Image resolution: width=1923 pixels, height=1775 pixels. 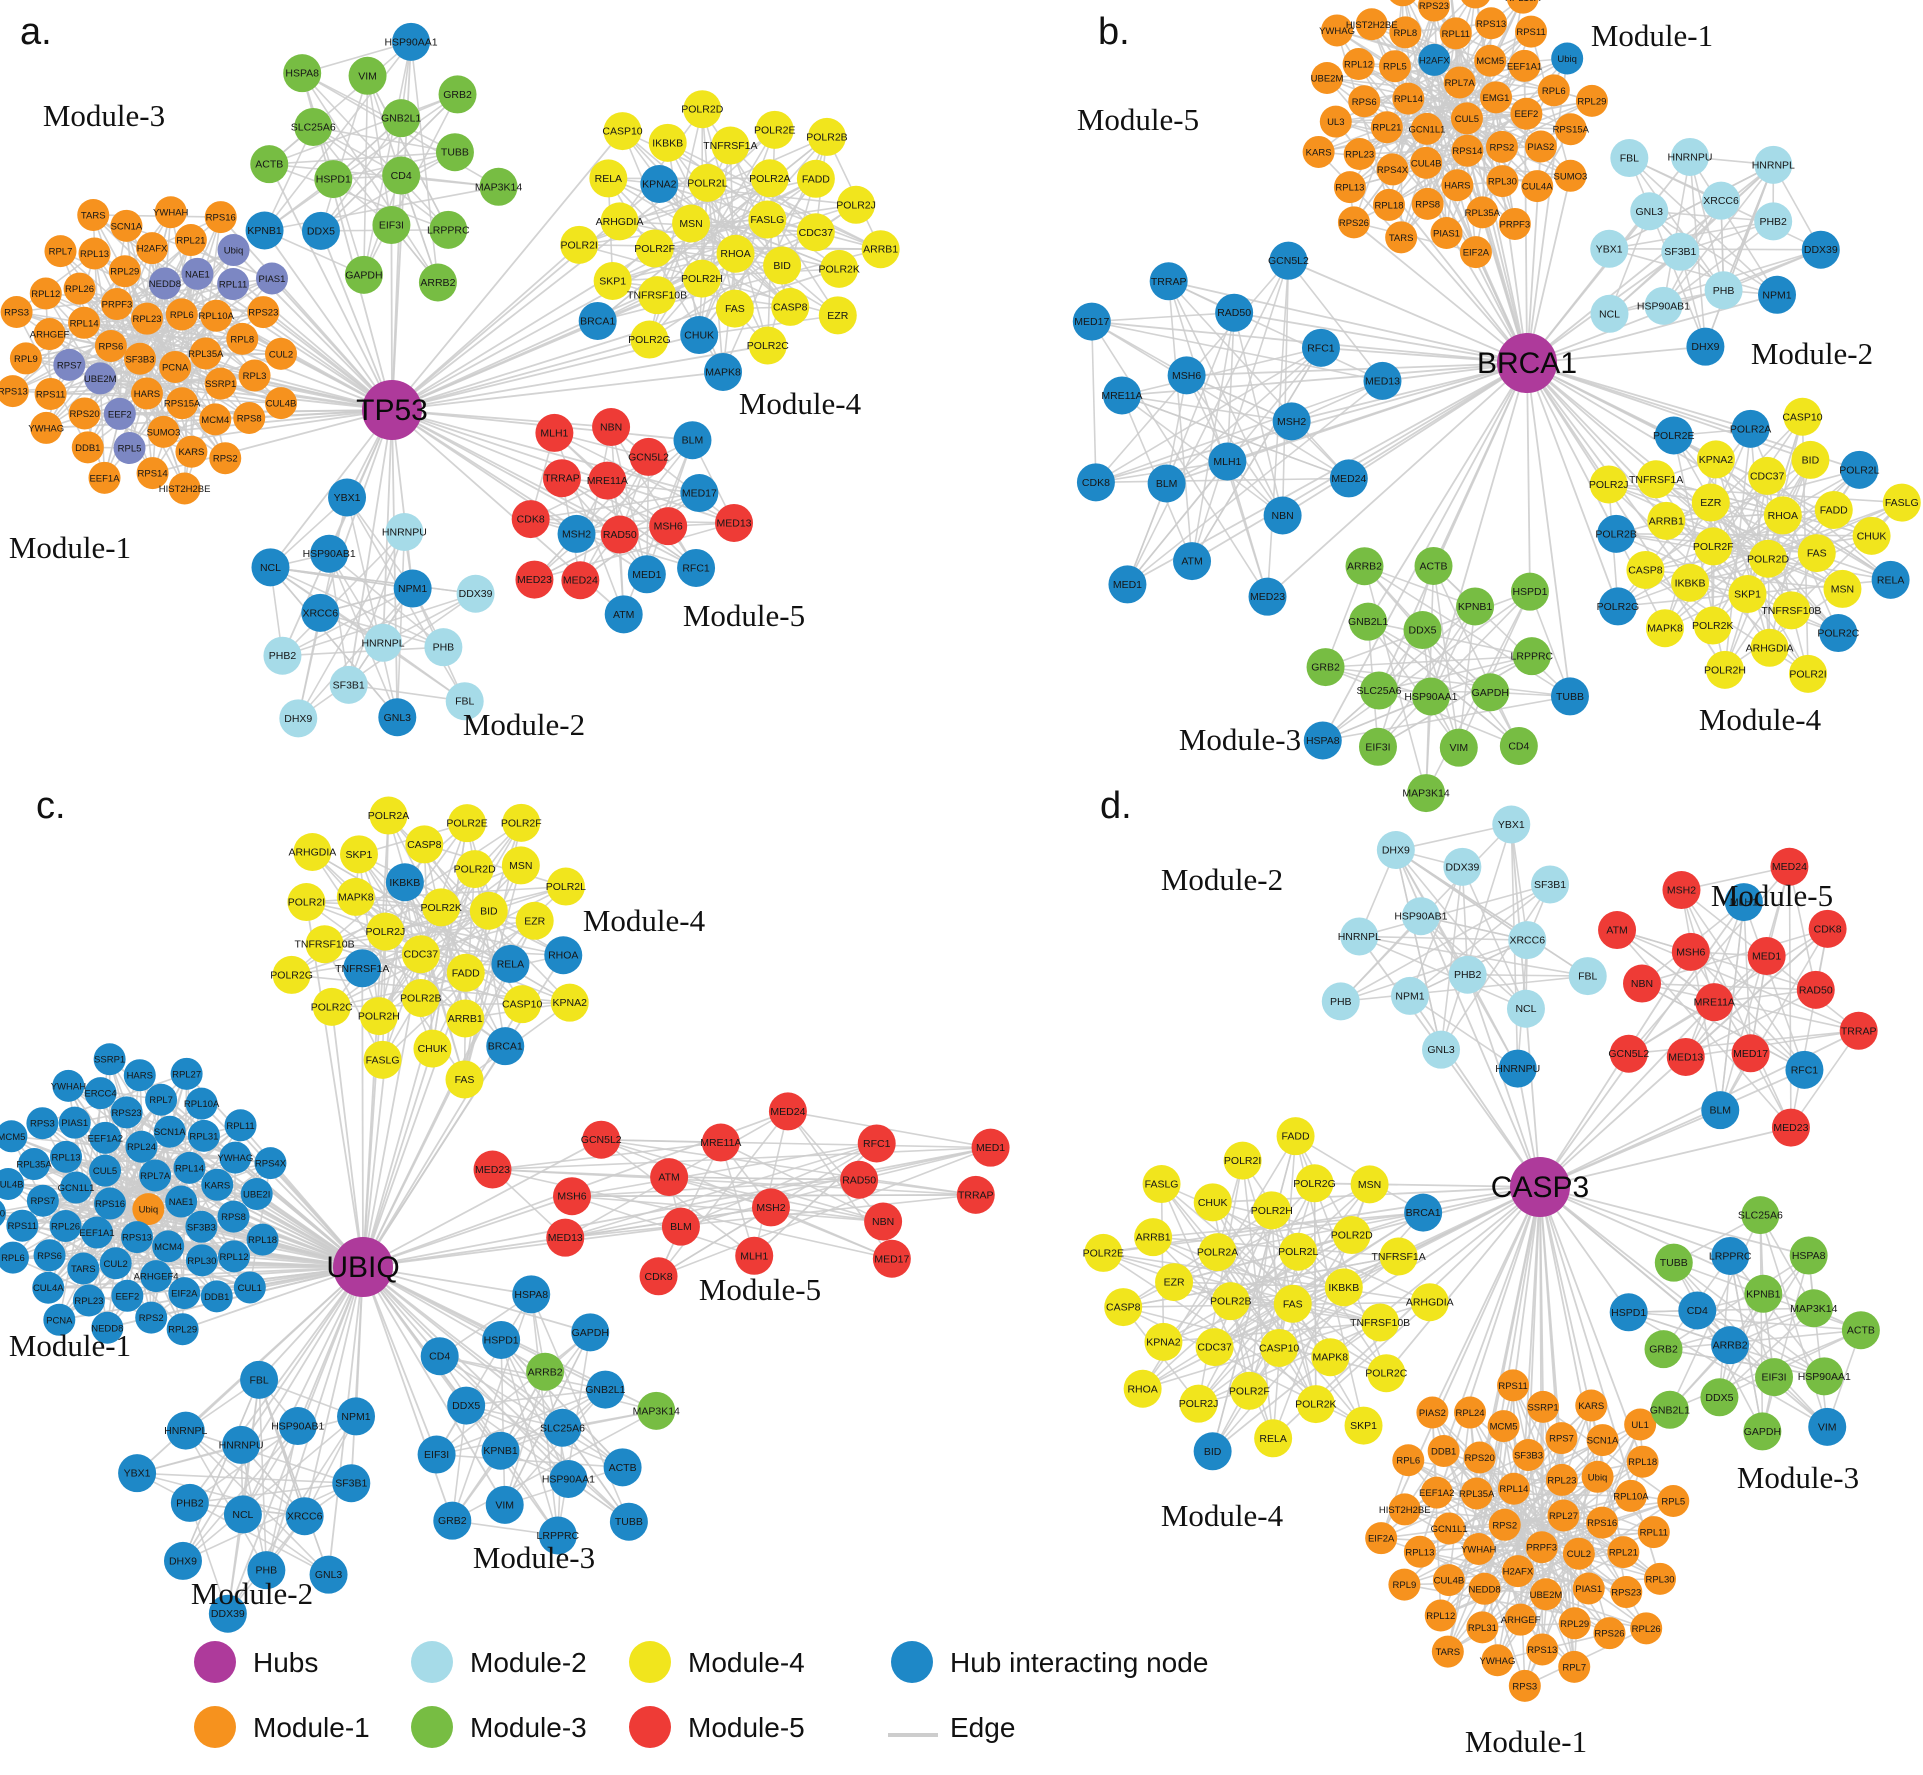 I want to click on gene-node-SLC25A6, so click(x=1378, y=690).